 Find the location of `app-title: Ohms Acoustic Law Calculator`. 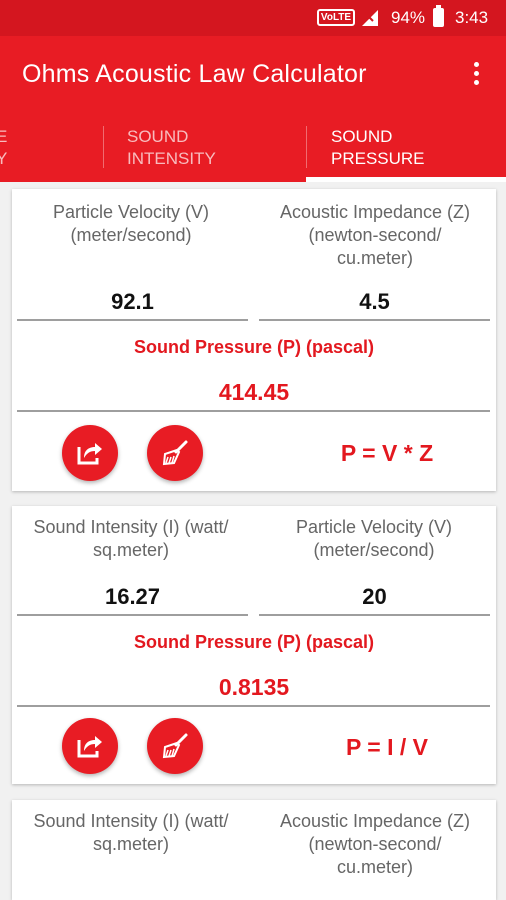

app-title: Ohms Acoustic Law Calculator is located at coordinates (194, 74).